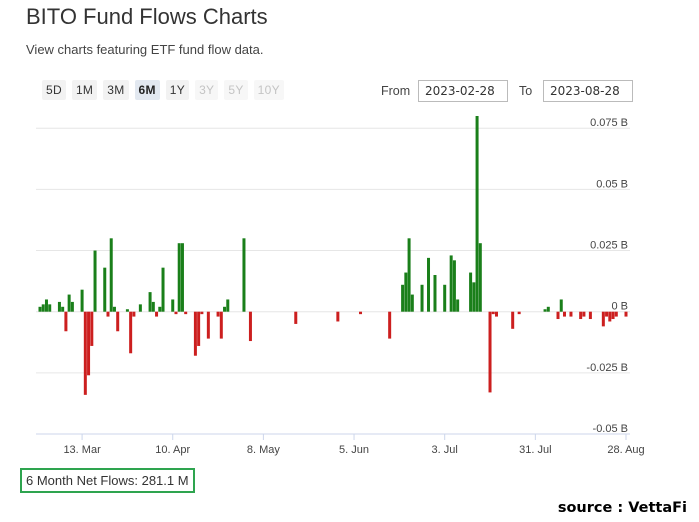 This screenshot has width=699, height=522. Describe the element at coordinates (54, 90) in the screenshot. I see `range-button-5d: 5D` at that location.